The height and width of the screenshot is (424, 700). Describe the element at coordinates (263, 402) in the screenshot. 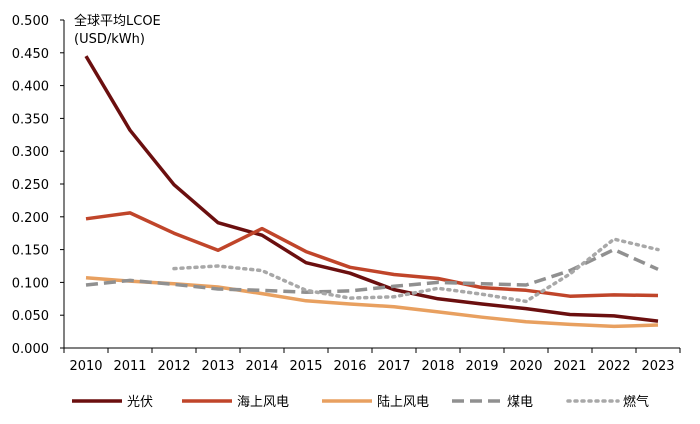

I see `legend-label: 海上风电` at that location.